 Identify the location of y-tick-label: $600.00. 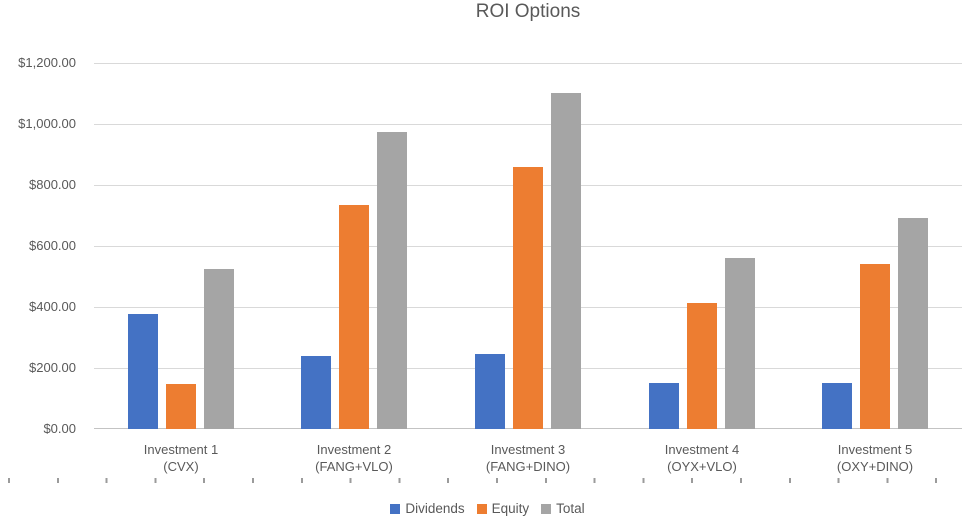
(52, 245).